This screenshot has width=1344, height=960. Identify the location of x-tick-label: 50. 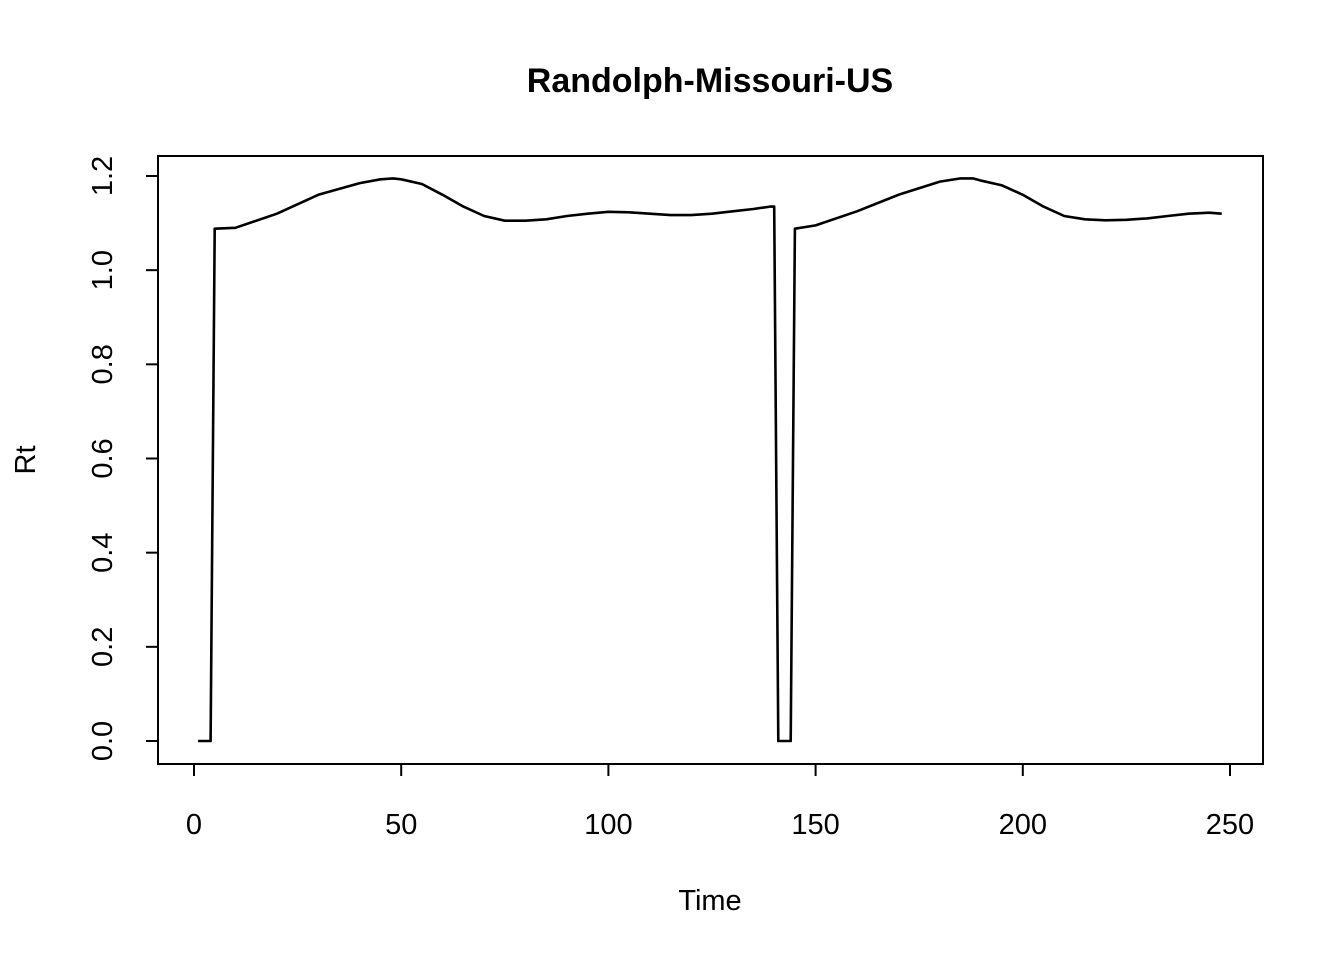
(401, 825).